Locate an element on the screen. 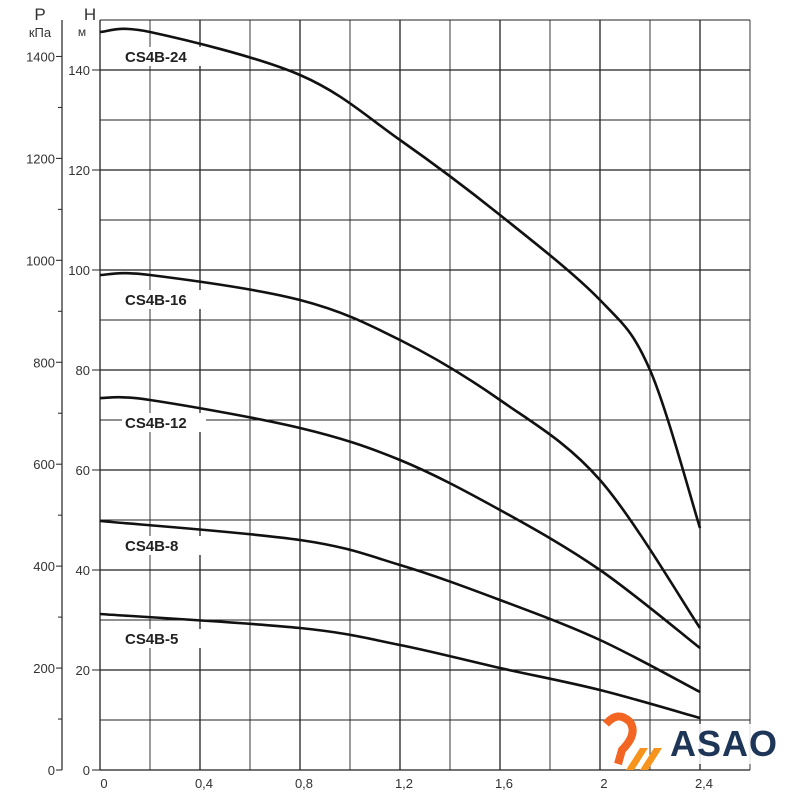 The width and height of the screenshot is (800, 800). y-tick-label: 80 is located at coordinates (83, 370).